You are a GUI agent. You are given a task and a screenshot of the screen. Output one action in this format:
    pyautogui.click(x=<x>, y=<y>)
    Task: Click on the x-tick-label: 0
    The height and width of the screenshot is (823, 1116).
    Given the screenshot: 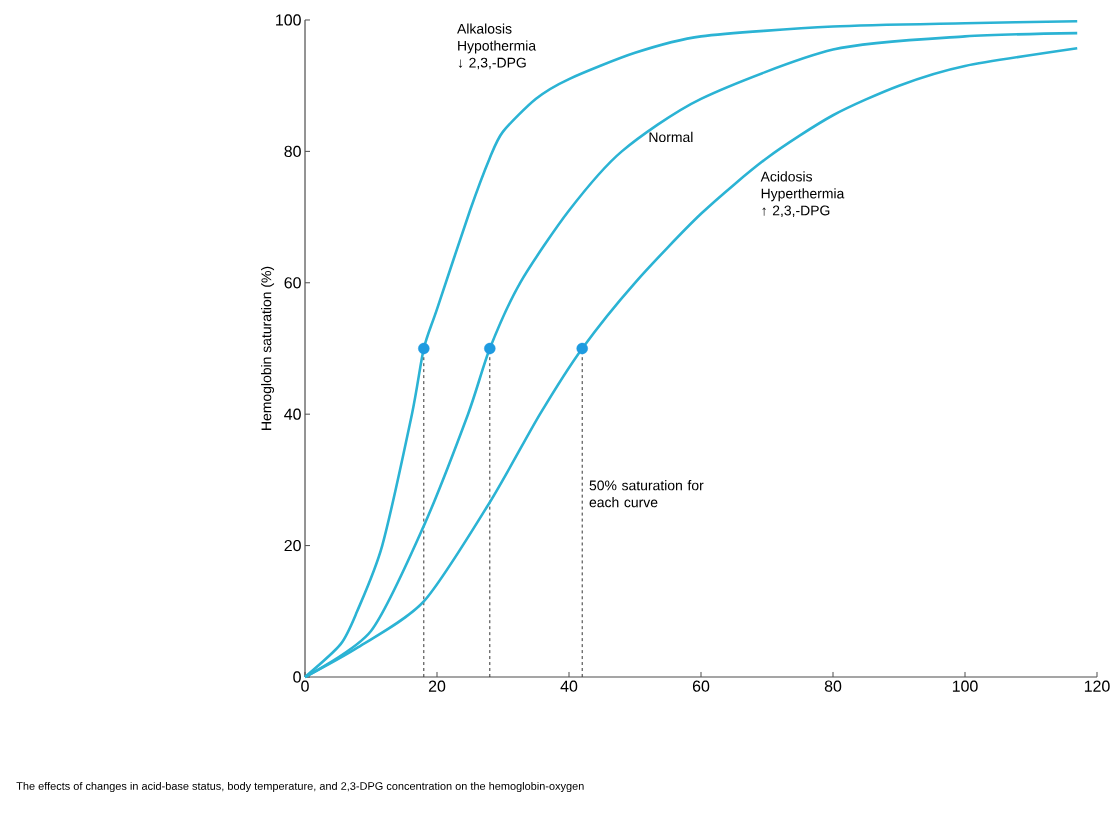 What is the action you would take?
    pyautogui.click(x=305, y=686)
    